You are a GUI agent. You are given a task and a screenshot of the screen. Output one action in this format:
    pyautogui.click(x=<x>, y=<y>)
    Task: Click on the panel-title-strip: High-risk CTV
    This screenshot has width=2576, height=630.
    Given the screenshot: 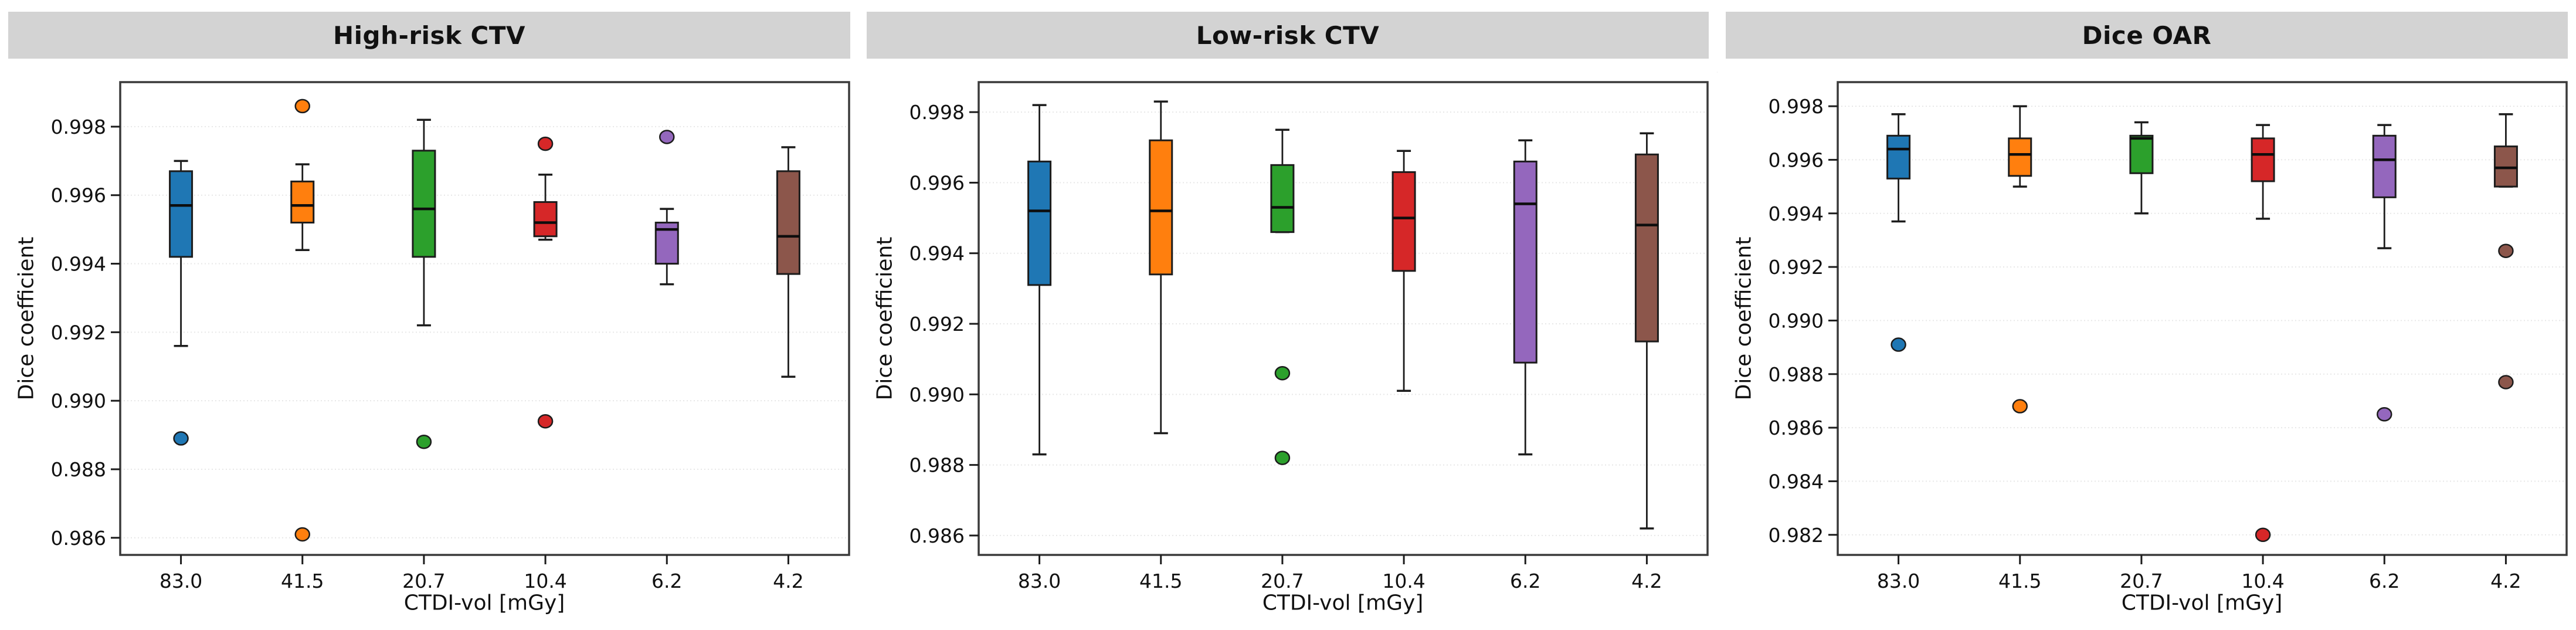 What is the action you would take?
    pyautogui.click(x=429, y=35)
    